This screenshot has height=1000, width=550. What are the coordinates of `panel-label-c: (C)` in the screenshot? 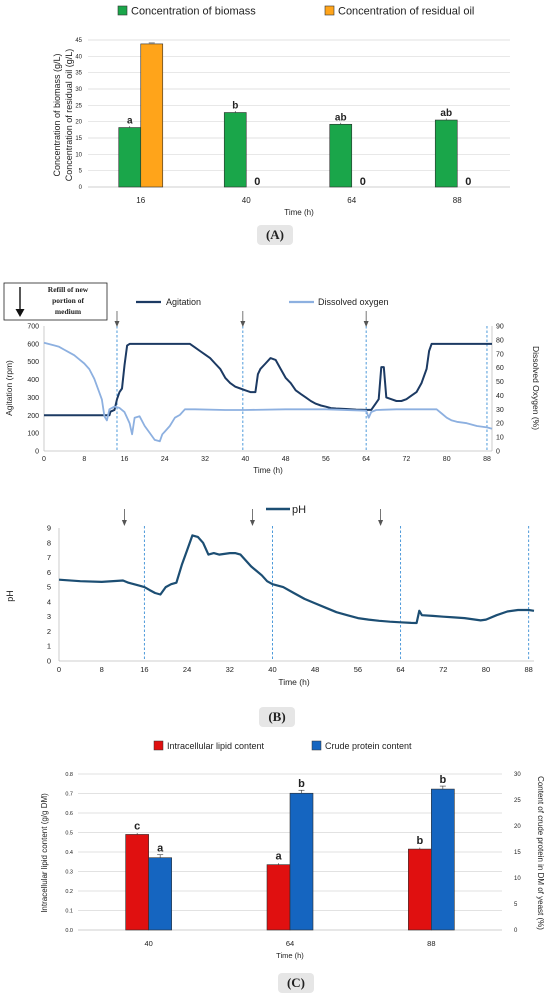 It's located at (296, 983).